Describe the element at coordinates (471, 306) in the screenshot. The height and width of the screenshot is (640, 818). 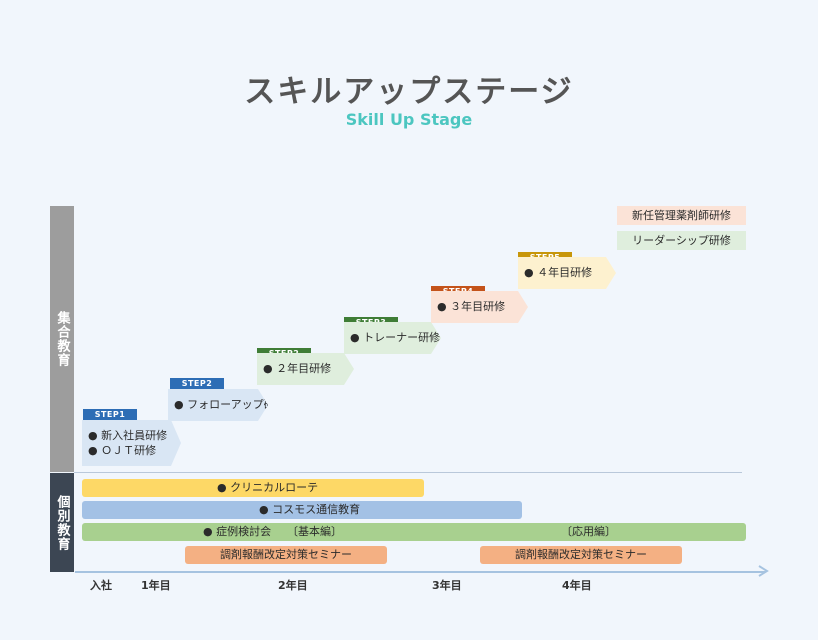
I see `step4-line: ● ３年目研修` at that location.